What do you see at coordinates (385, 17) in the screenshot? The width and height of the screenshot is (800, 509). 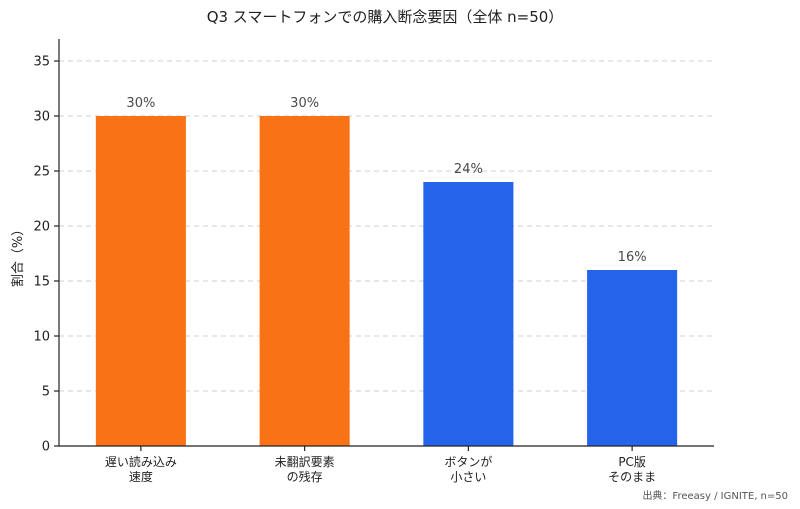 I see `chart-title: Q3 スマートフォンでの購入断念要因（全体 n=50）` at bounding box center [385, 17].